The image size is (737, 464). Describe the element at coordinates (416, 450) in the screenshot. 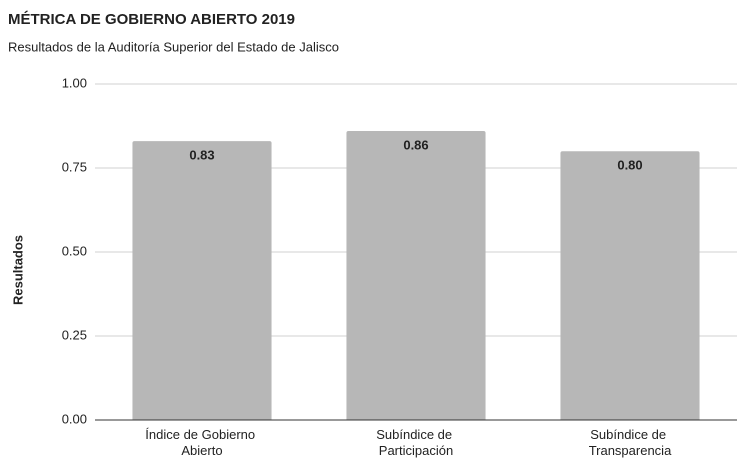

I see `x-tick-line: Participación` at that location.